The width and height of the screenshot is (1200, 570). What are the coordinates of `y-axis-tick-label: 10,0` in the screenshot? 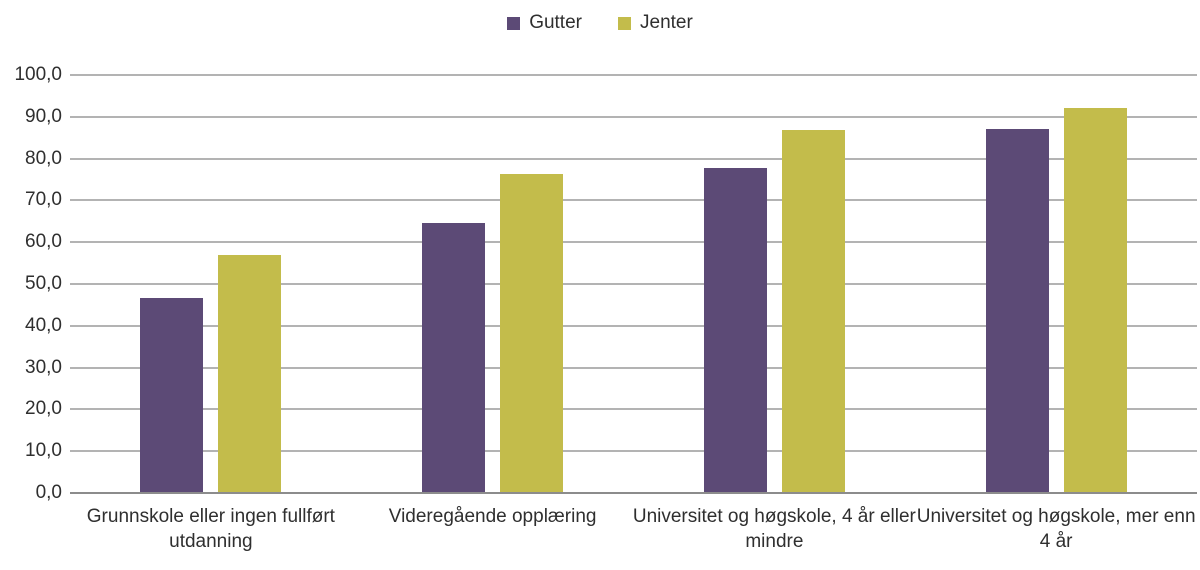 It's located at (43, 451).